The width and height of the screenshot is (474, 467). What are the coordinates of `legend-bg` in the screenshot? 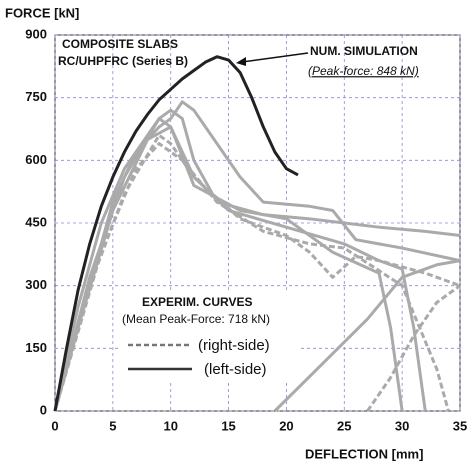 It's located at (208, 337).